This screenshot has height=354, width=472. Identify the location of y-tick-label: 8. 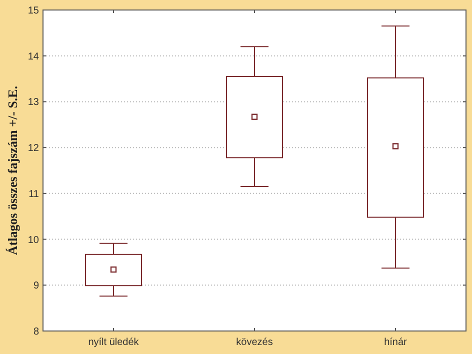
(36, 332).